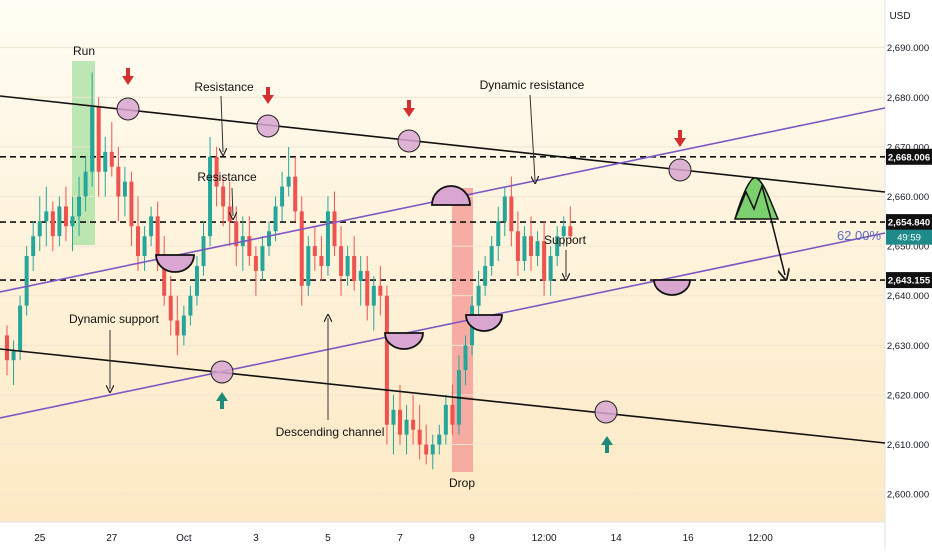  I want to click on price-tag-layer: 2,668.006 2,654.840 2,643.155 49:59, so click(909, 218).